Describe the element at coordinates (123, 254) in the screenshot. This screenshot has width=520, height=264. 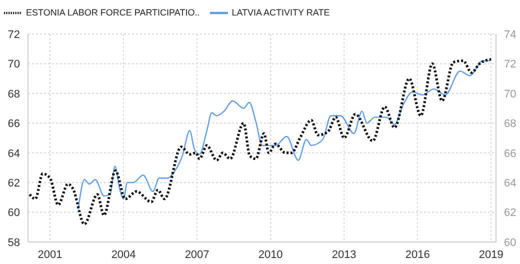
I see `x-tick-label: 2004` at that location.